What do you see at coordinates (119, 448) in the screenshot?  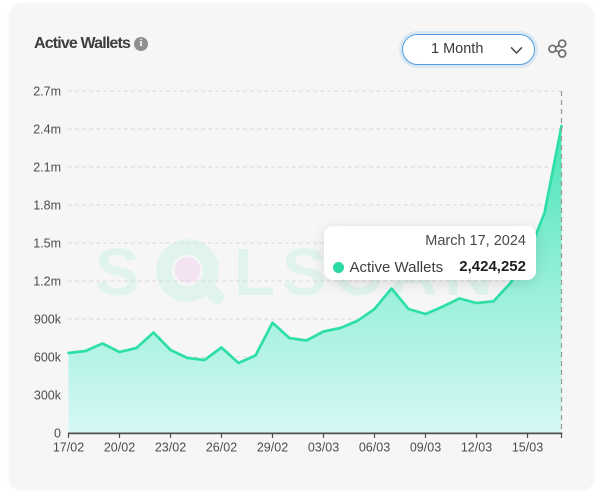 I see `svg-text: 20/02` at bounding box center [119, 448].